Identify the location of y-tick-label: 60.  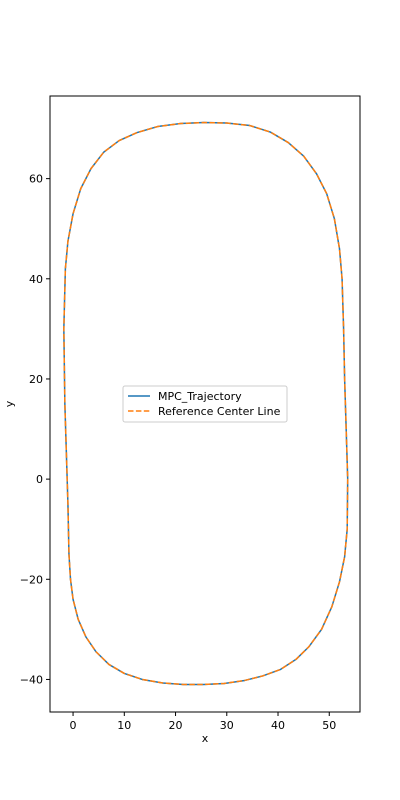
(36, 179).